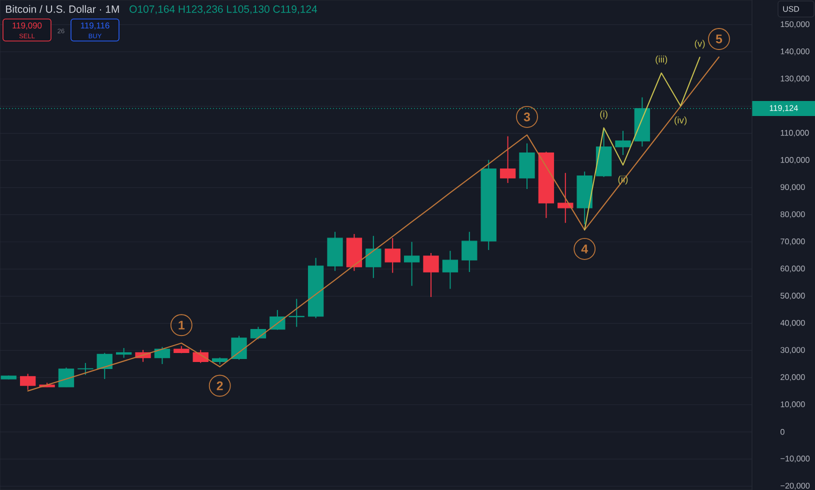 Image resolution: width=815 pixels, height=490 pixels. Describe the element at coordinates (792, 296) in the screenshot. I see `y-tick-label: 50,000` at that location.